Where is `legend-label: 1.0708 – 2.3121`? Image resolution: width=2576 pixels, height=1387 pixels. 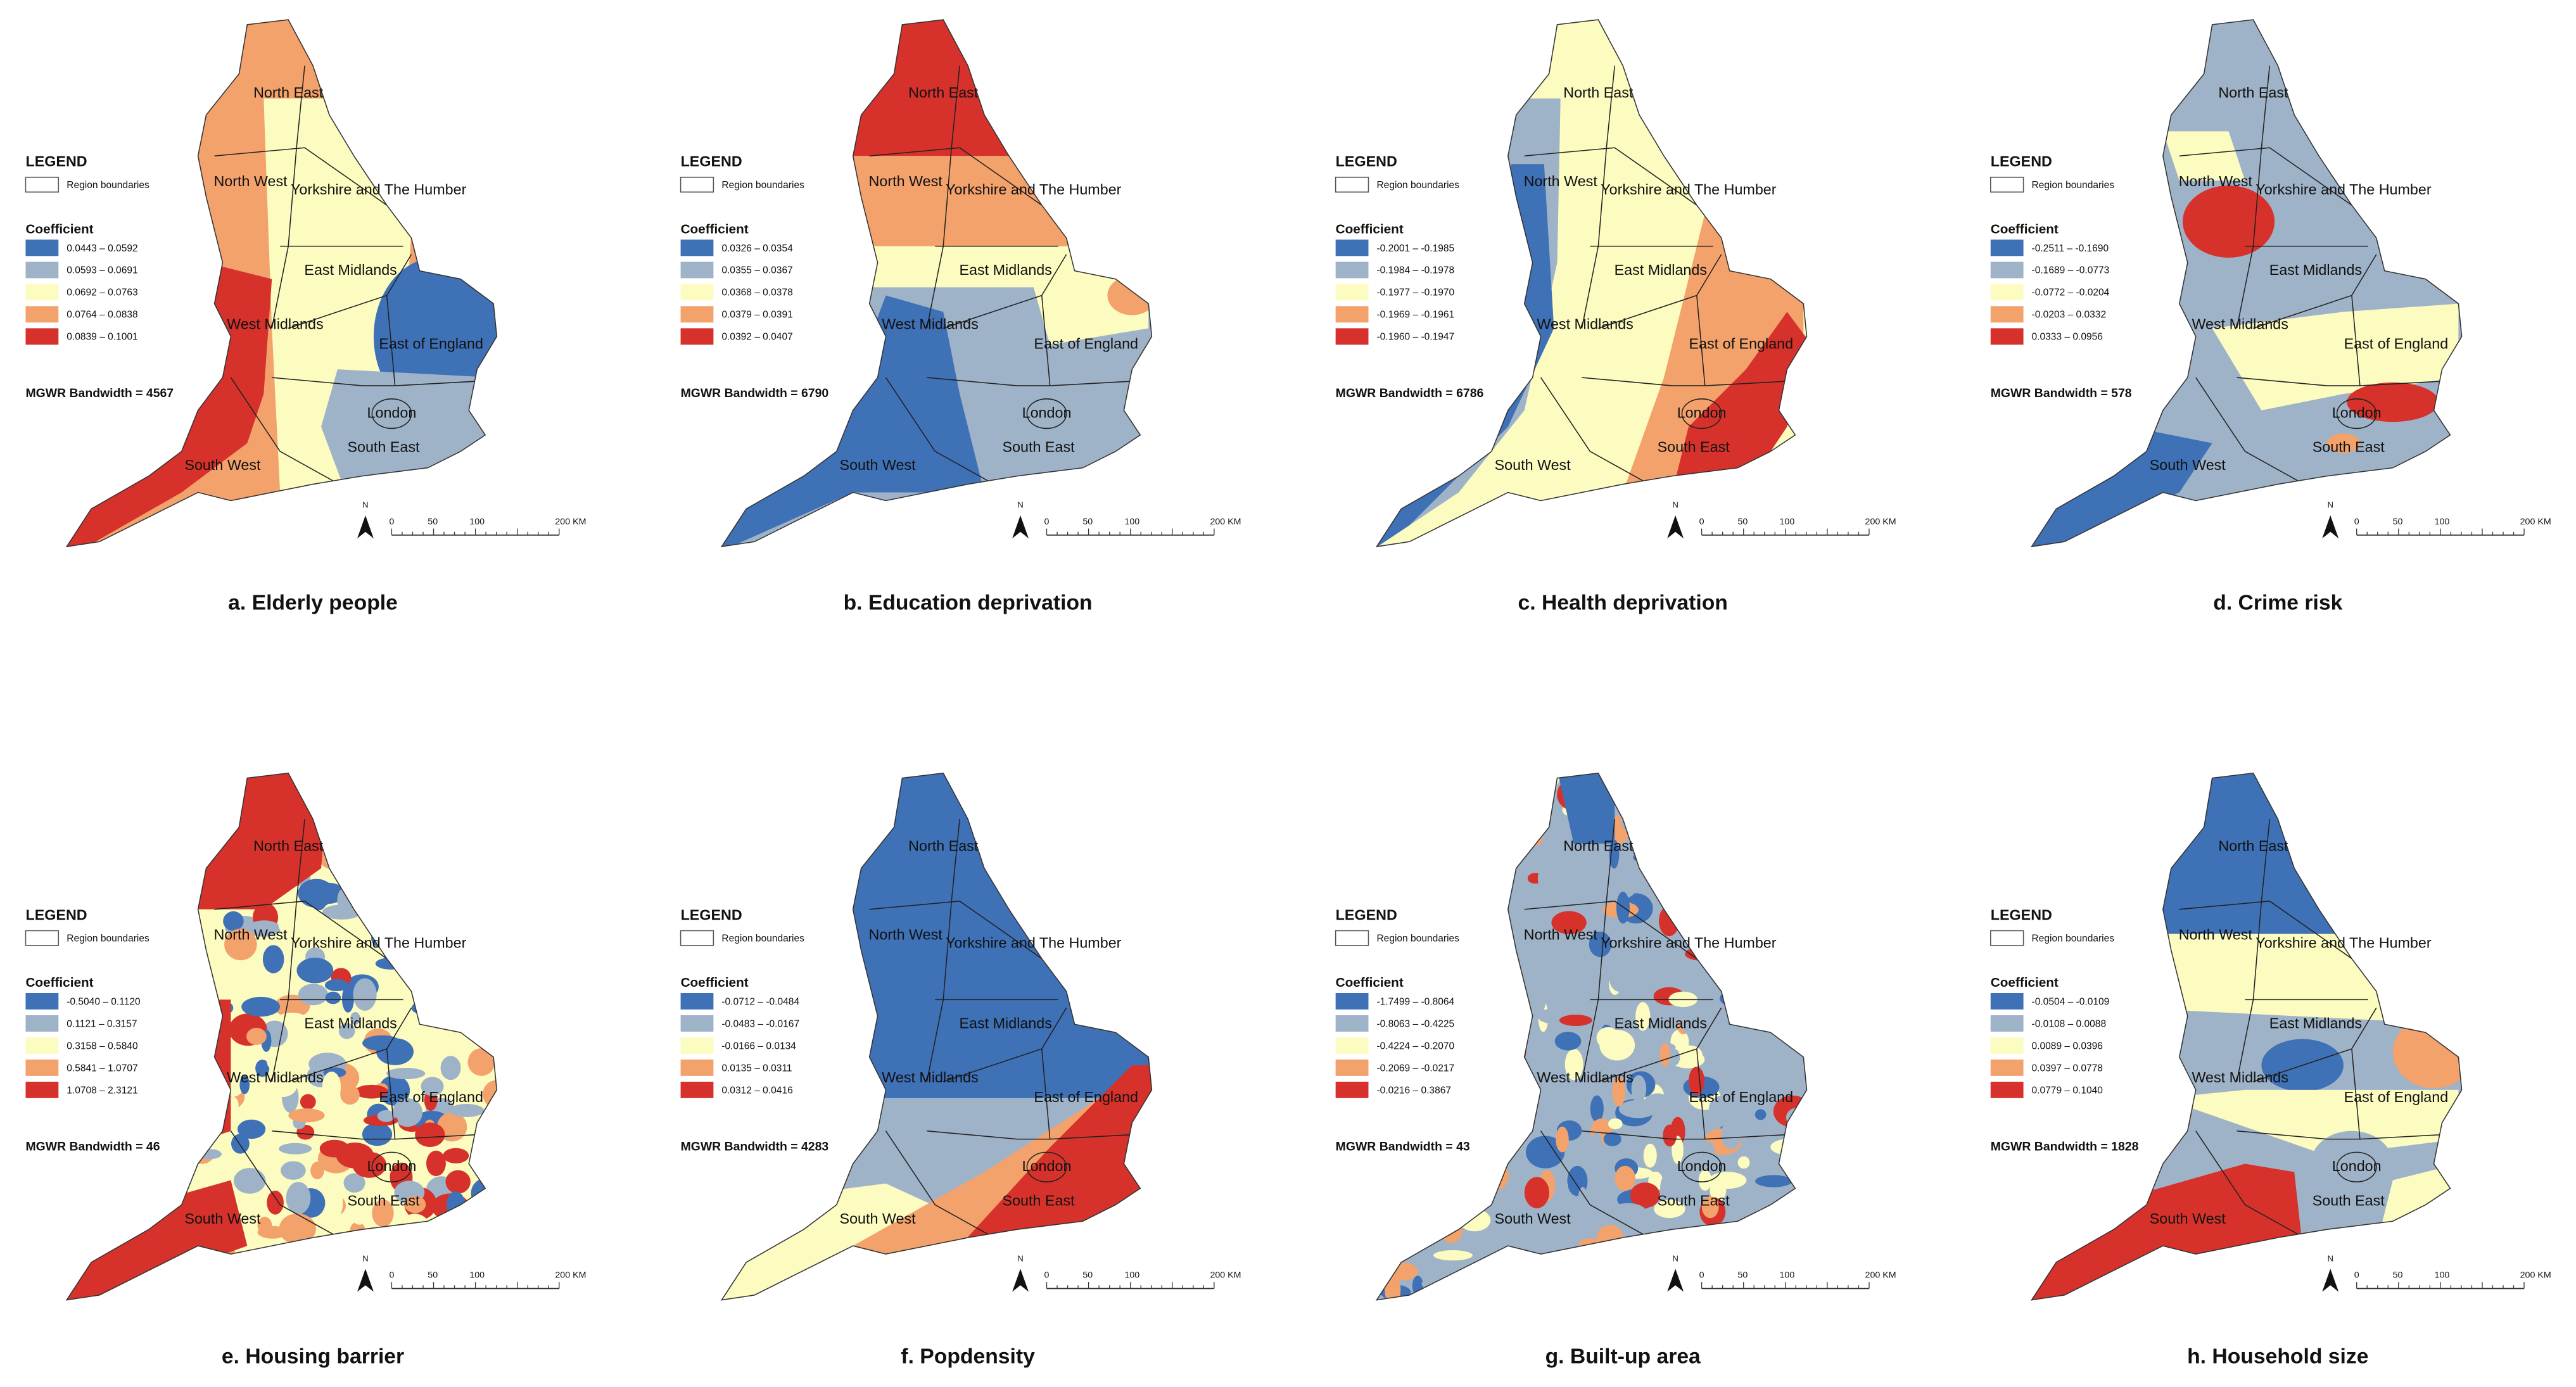 legend-label: 1.0708 – 2.3121 is located at coordinates (102, 1090).